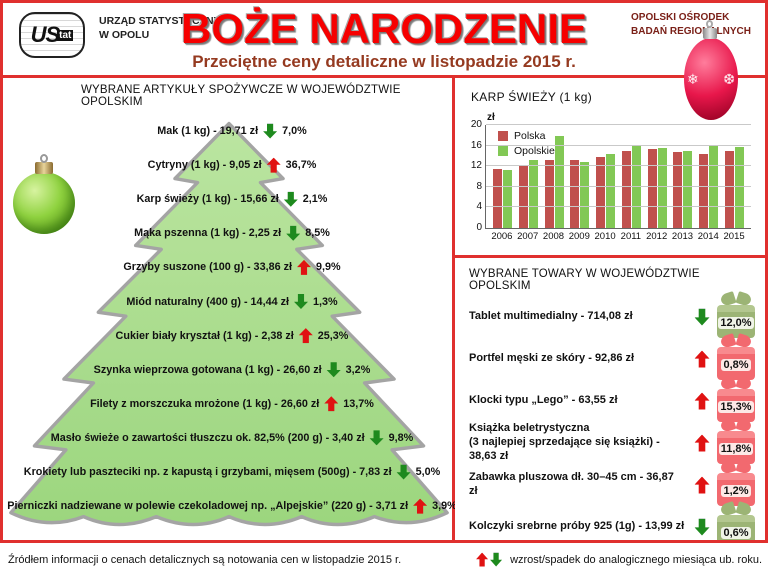 This screenshot has width=768, height=576. I want to click on goods-item: Portfel męski ze skóry - 92,86 zł 0,8%, so click(613, 359).